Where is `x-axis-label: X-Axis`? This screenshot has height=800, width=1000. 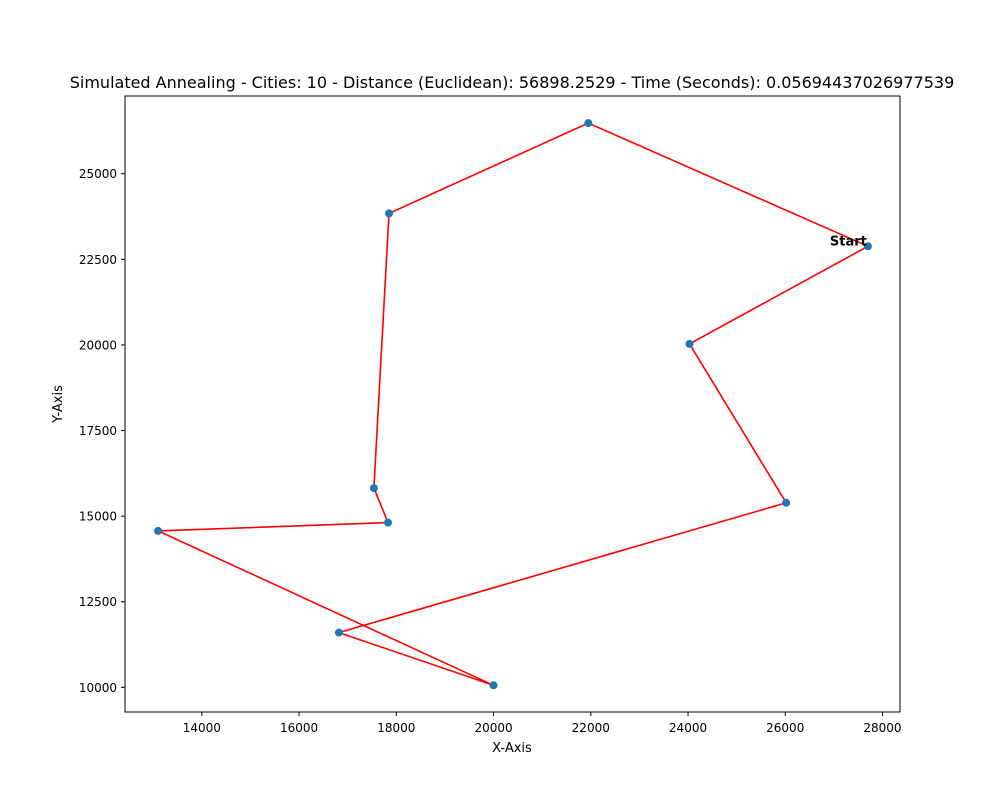
x-axis-label: X-Axis is located at coordinates (512, 748).